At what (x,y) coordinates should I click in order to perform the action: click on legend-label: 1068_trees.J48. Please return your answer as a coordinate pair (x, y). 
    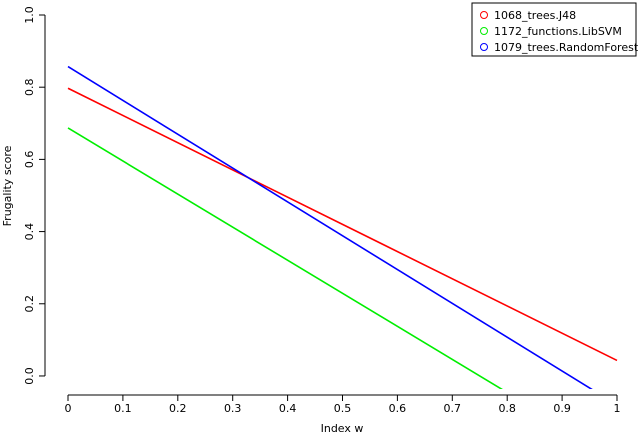
    Looking at the image, I should click on (535, 15).